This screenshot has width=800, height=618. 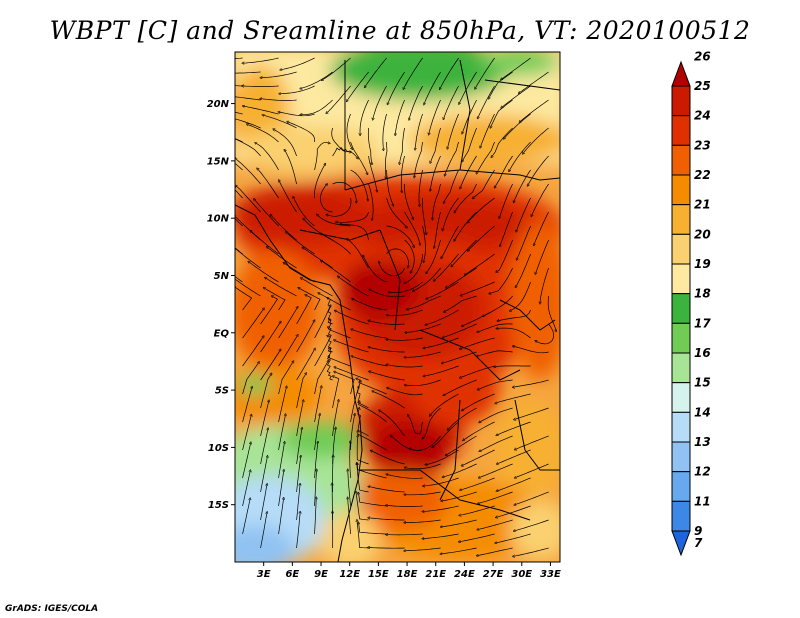 What do you see at coordinates (222, 391) in the screenshot?
I see `lat-label: 5S` at bounding box center [222, 391].